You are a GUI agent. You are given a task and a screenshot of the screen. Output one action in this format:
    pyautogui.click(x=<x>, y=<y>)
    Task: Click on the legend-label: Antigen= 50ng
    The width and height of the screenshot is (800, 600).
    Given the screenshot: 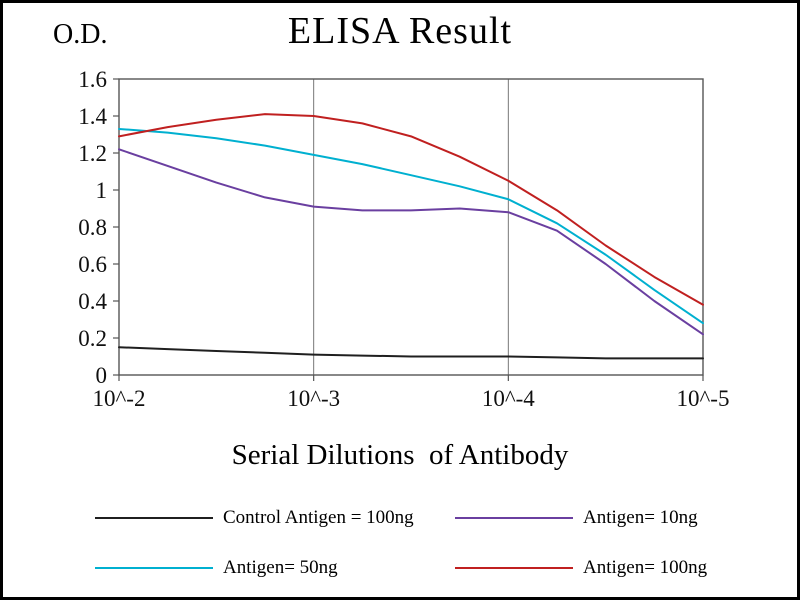 What is the action you would take?
    pyautogui.click(x=280, y=567)
    